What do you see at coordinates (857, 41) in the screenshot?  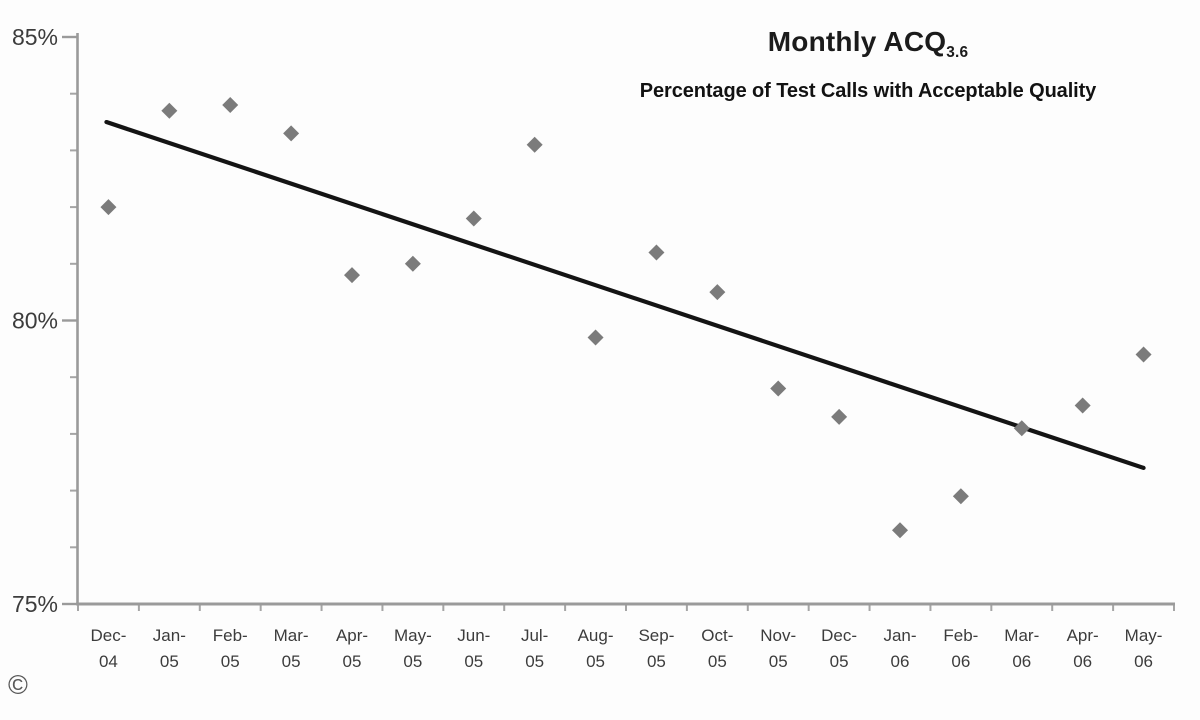 I see `chart-title-text: Monthly ACQ` at bounding box center [857, 41].